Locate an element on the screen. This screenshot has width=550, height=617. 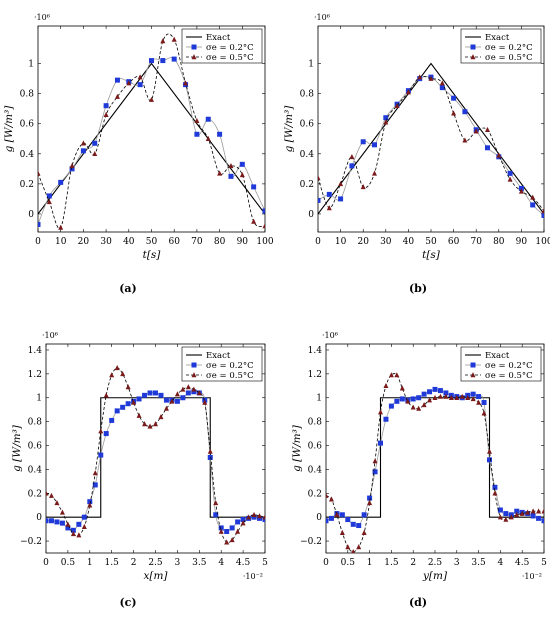
x-tick-label: 1 is located at coordinates (370, 563).